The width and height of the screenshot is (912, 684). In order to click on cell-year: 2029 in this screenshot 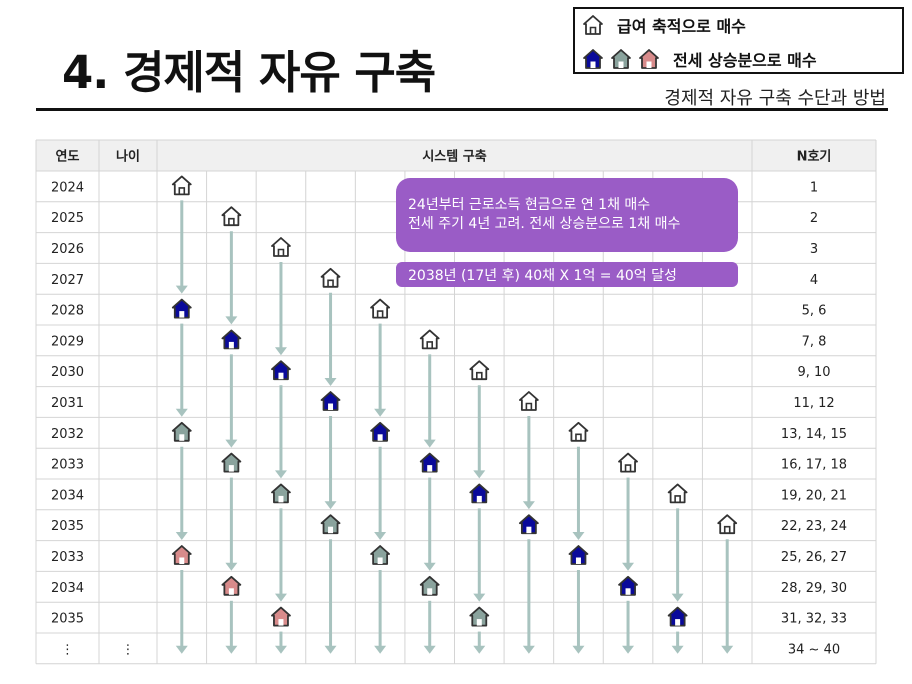, I will do `click(67, 341)`.